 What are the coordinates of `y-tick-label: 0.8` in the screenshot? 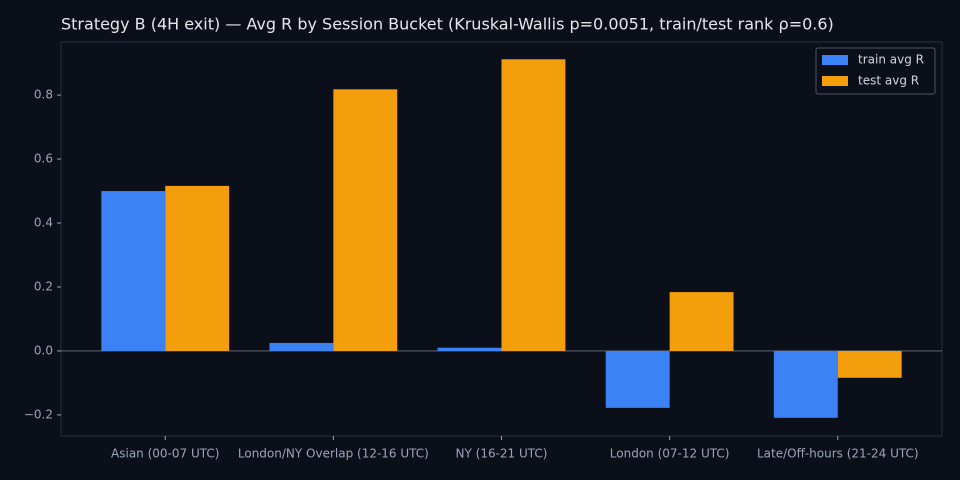 It's located at (43, 95).